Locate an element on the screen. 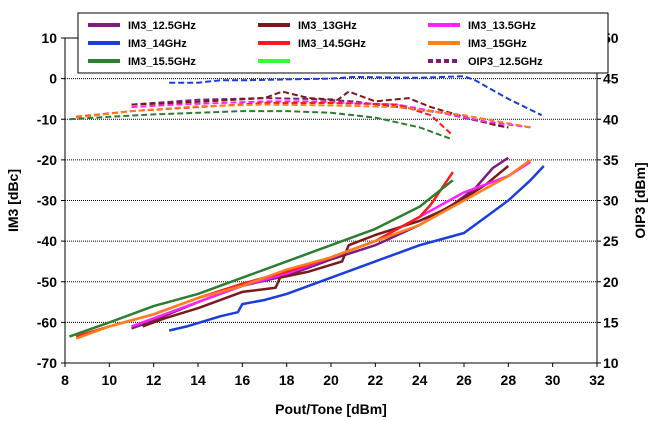  x-axis-ticks: 8 10 12 14 16 18 20 22 24 26 28 30 32 is located at coordinates (333, 375).